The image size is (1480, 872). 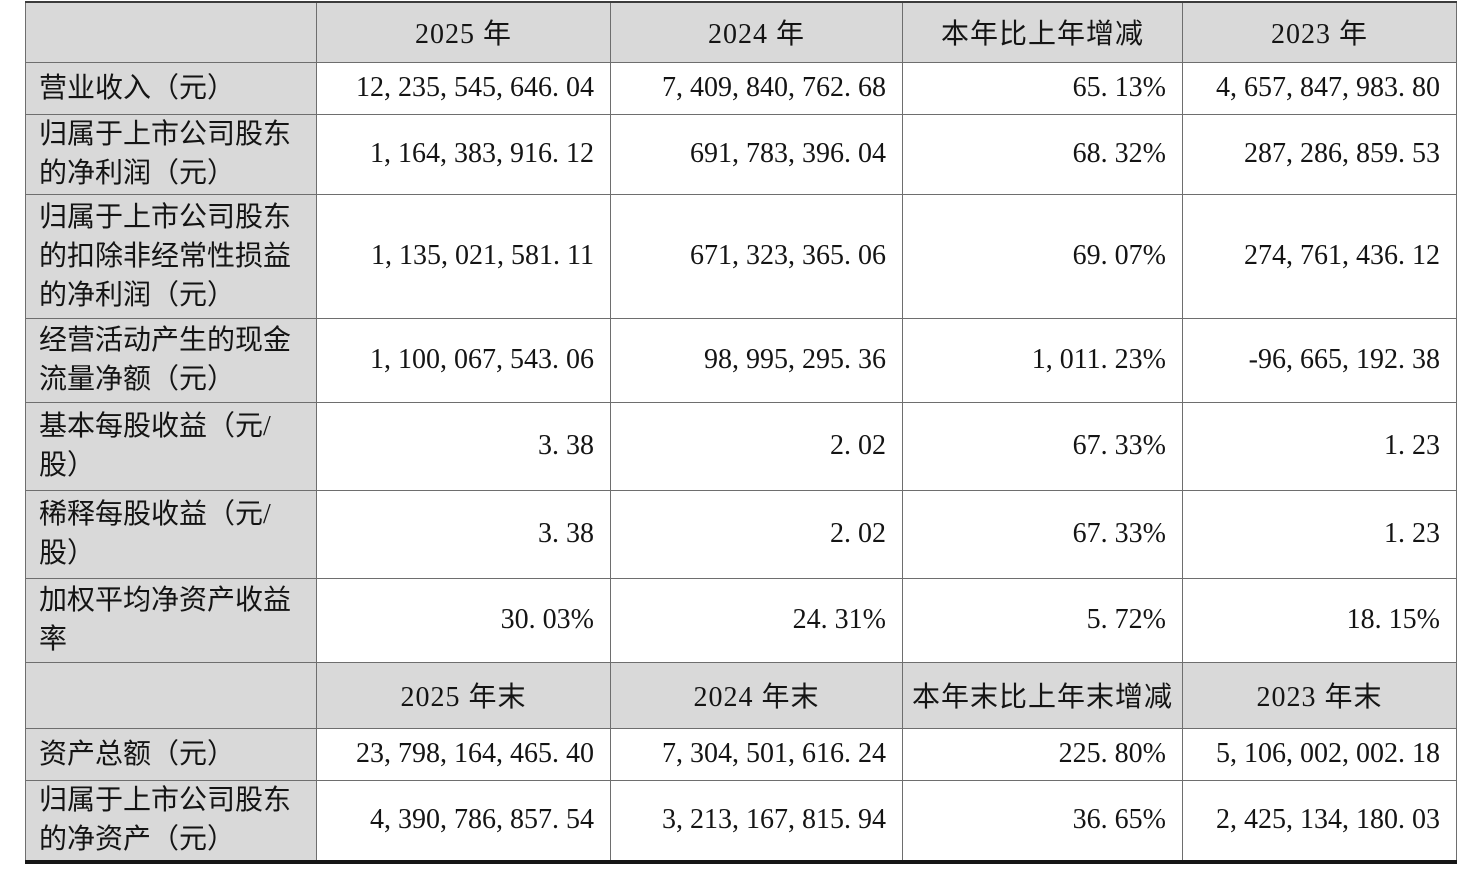 What do you see at coordinates (1319, 154) in the screenshot?
I see `value-2023-cell: 287, 286, 859. 53` at bounding box center [1319, 154].